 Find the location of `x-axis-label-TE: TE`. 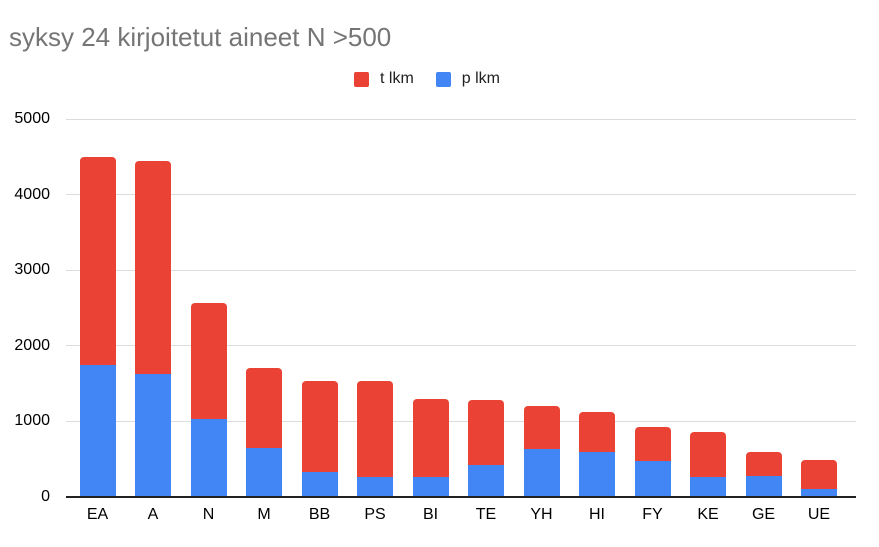

x-axis-label-TE: TE is located at coordinates (486, 514).